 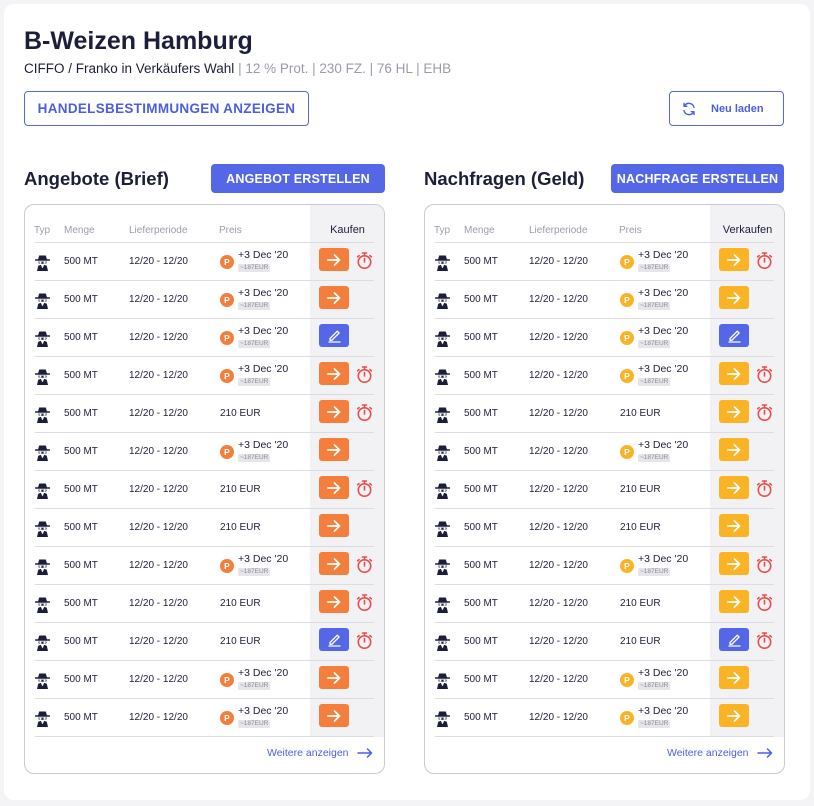 I want to click on trade-rules-button: HANDELSBESTIMMUNGEN ANZEIGEN, so click(x=166, y=108).